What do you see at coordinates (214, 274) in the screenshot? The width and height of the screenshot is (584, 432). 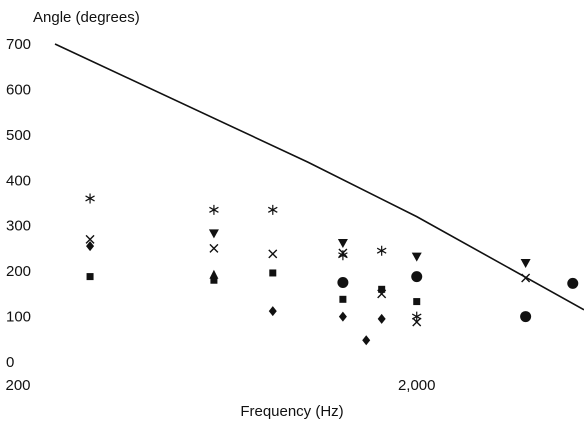 I see `data-point-triangle-up` at bounding box center [214, 274].